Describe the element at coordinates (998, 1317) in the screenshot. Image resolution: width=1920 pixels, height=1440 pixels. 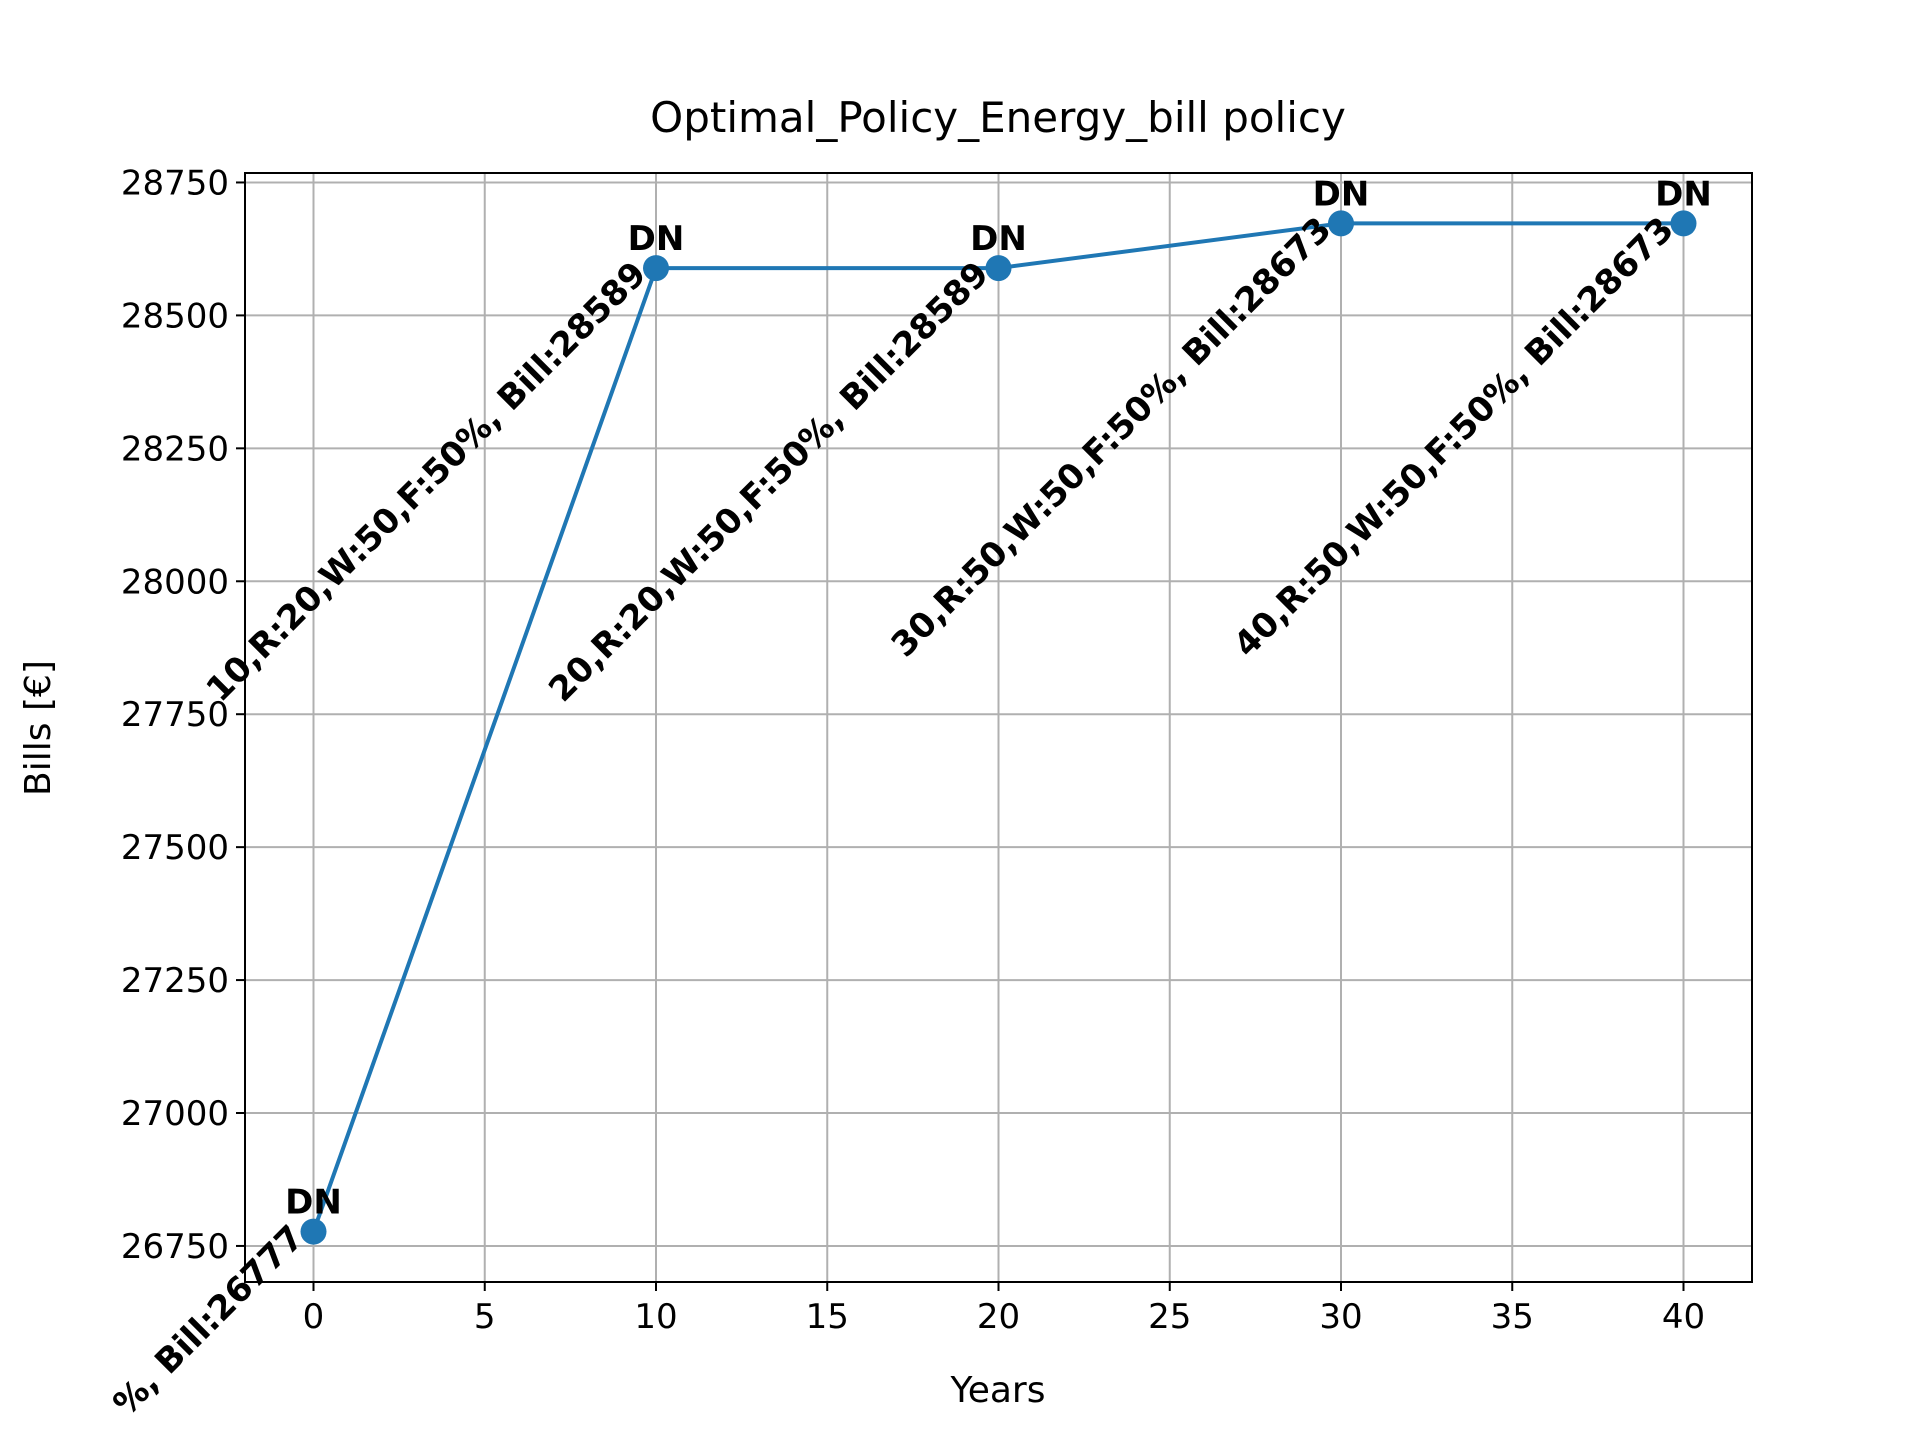
I see `x-tick-label: 20` at that location.